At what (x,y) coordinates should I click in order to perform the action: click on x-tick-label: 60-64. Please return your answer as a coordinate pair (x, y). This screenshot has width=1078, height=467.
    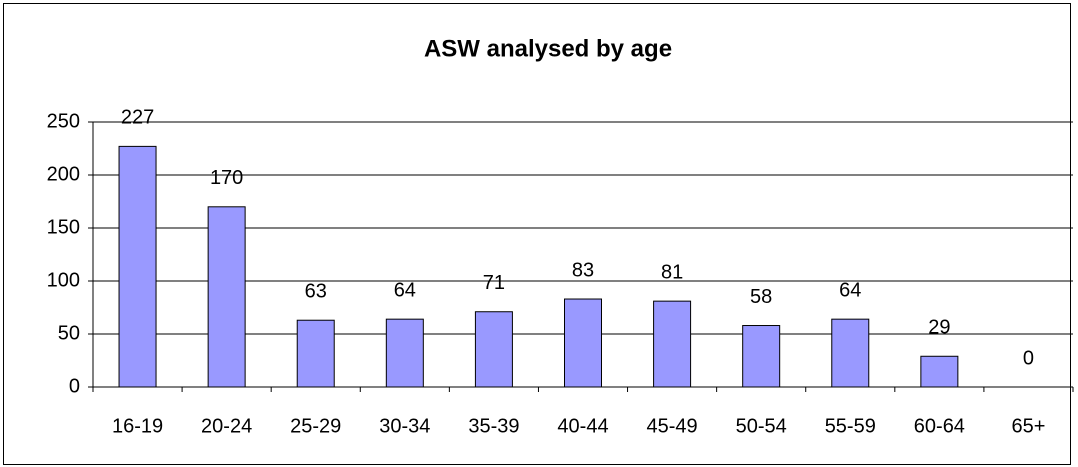
    Looking at the image, I should click on (939, 426).